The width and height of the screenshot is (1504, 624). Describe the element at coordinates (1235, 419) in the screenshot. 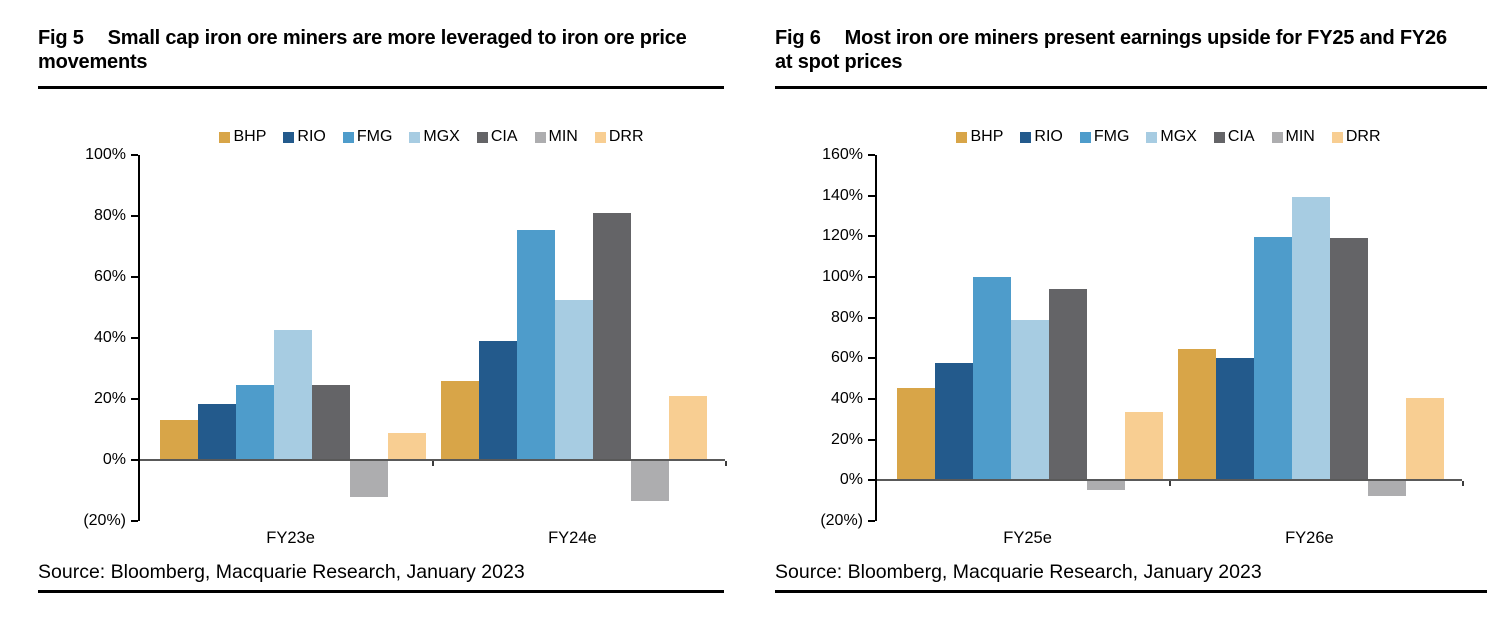

I see `bar-rio-fy26e` at that location.